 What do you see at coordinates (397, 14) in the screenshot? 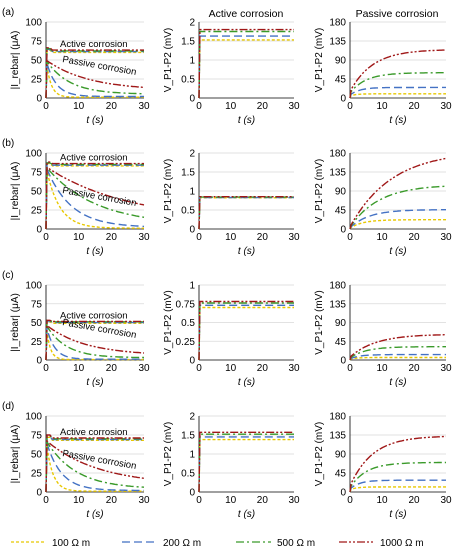
I see `column-title-passive: Passive corrosion` at bounding box center [397, 14].